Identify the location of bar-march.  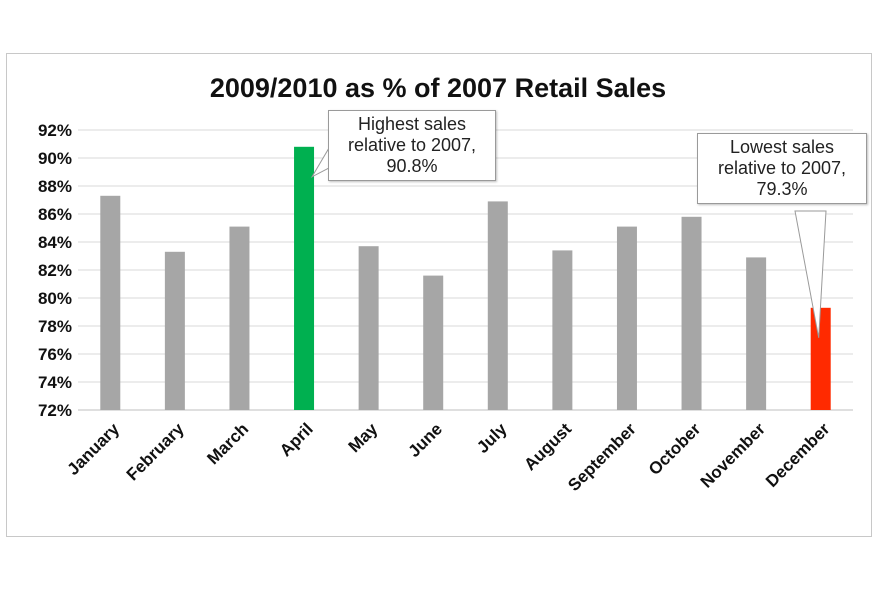
(239, 318).